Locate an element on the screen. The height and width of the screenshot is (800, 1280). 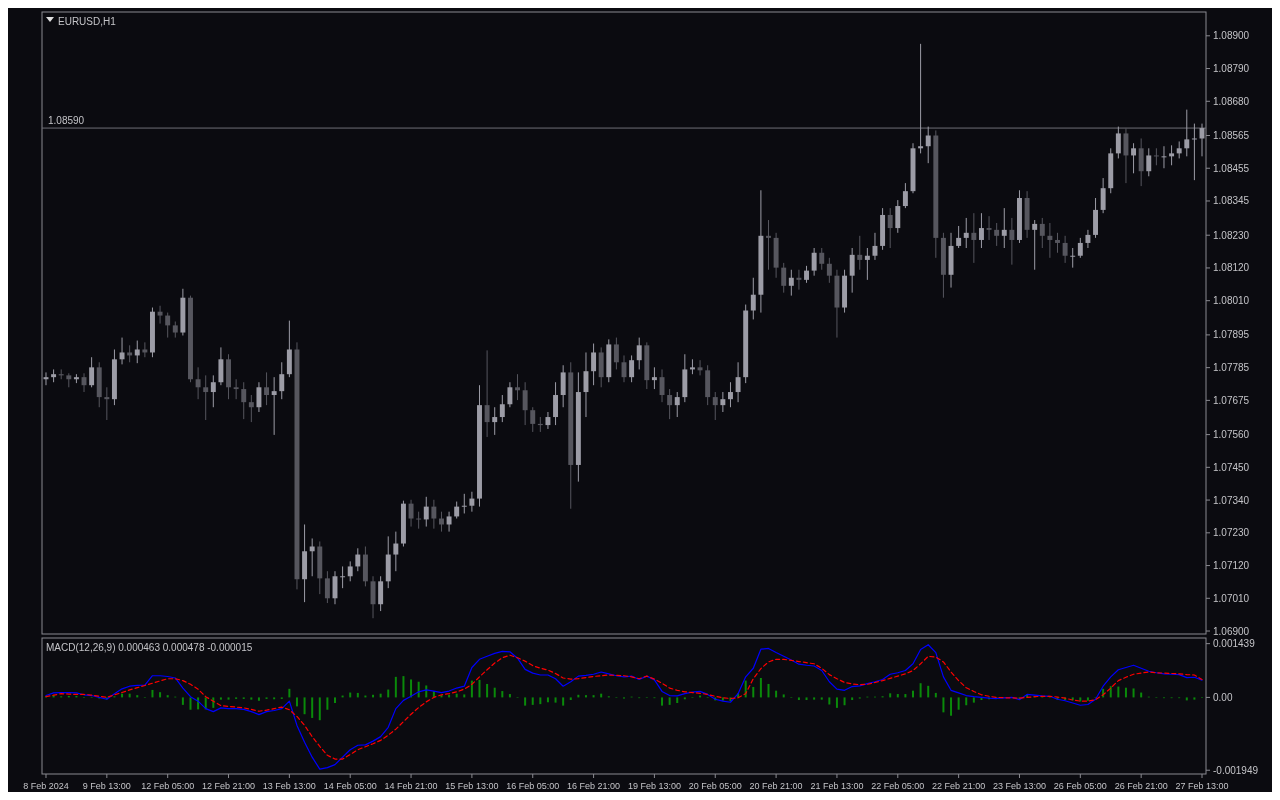
y-tick-label: -0.001949 is located at coordinates (1236, 770).